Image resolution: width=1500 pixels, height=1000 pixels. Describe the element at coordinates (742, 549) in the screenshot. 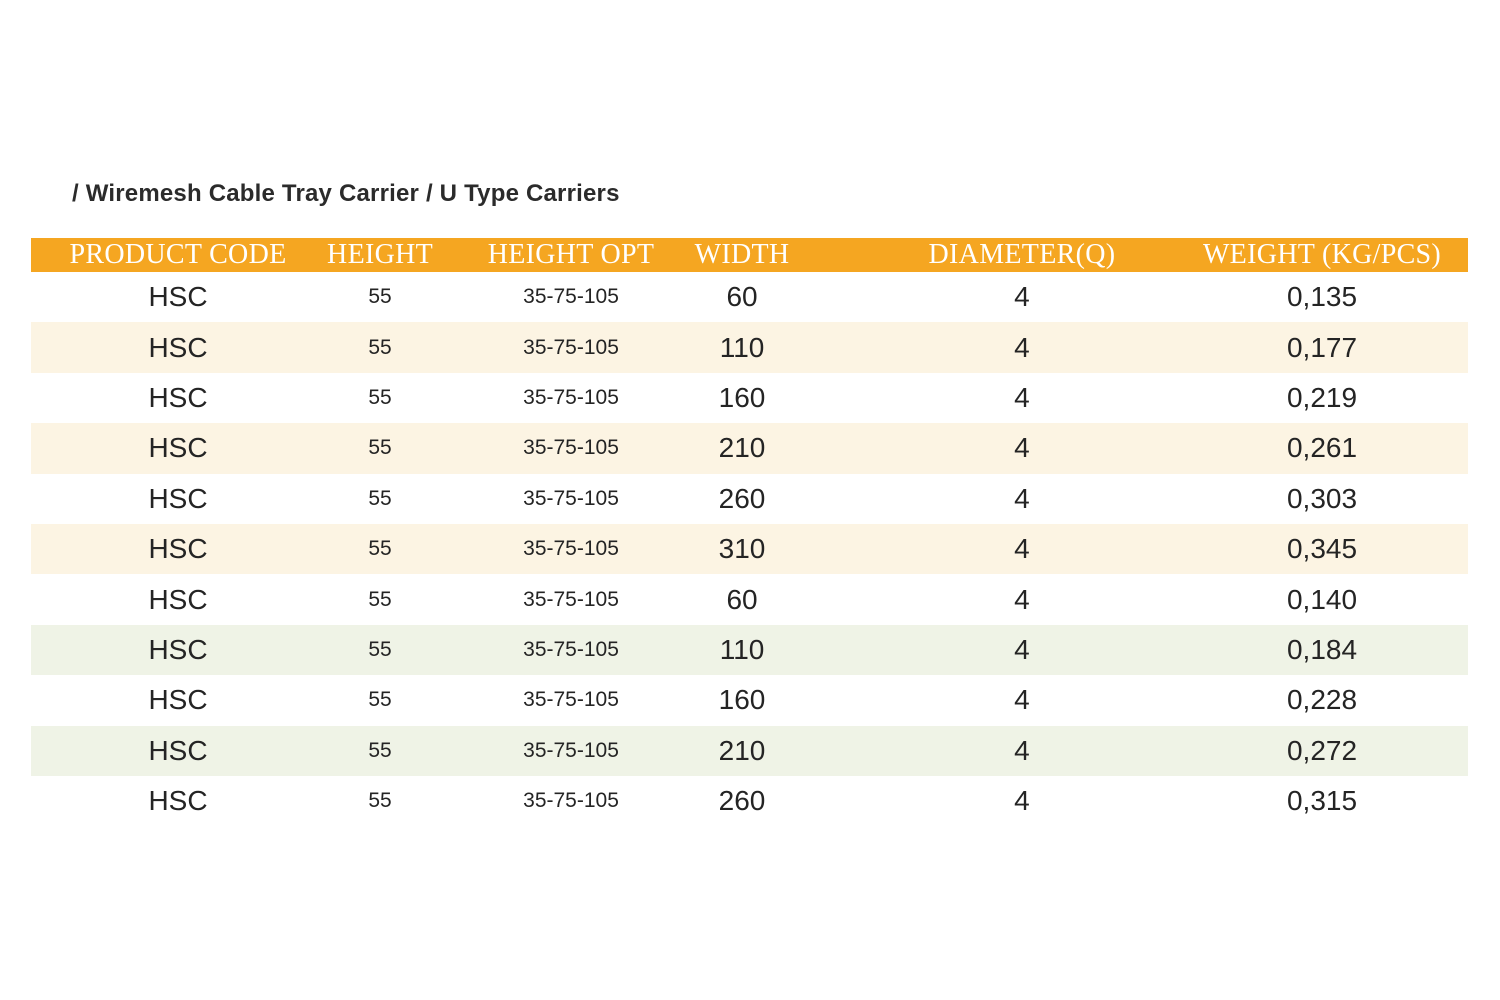

I see `cell-width: 310` at that location.